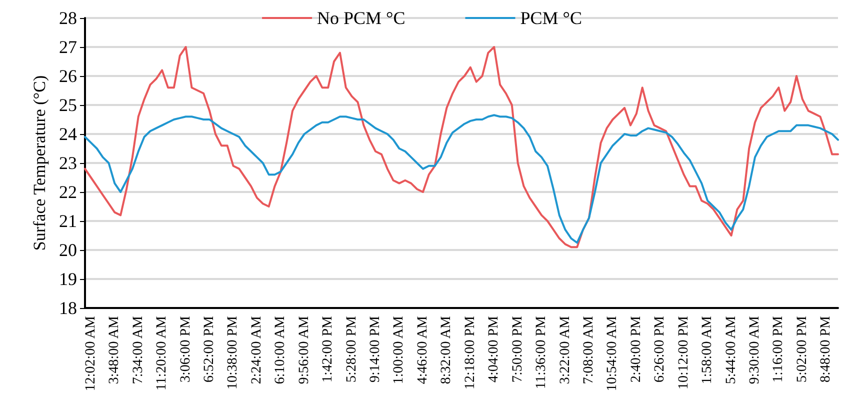 Image resolution: width=844 pixels, height=414 pixels. What do you see at coordinates (68, 192) in the screenshot?
I see `y-tick-label: 22` at bounding box center [68, 192].